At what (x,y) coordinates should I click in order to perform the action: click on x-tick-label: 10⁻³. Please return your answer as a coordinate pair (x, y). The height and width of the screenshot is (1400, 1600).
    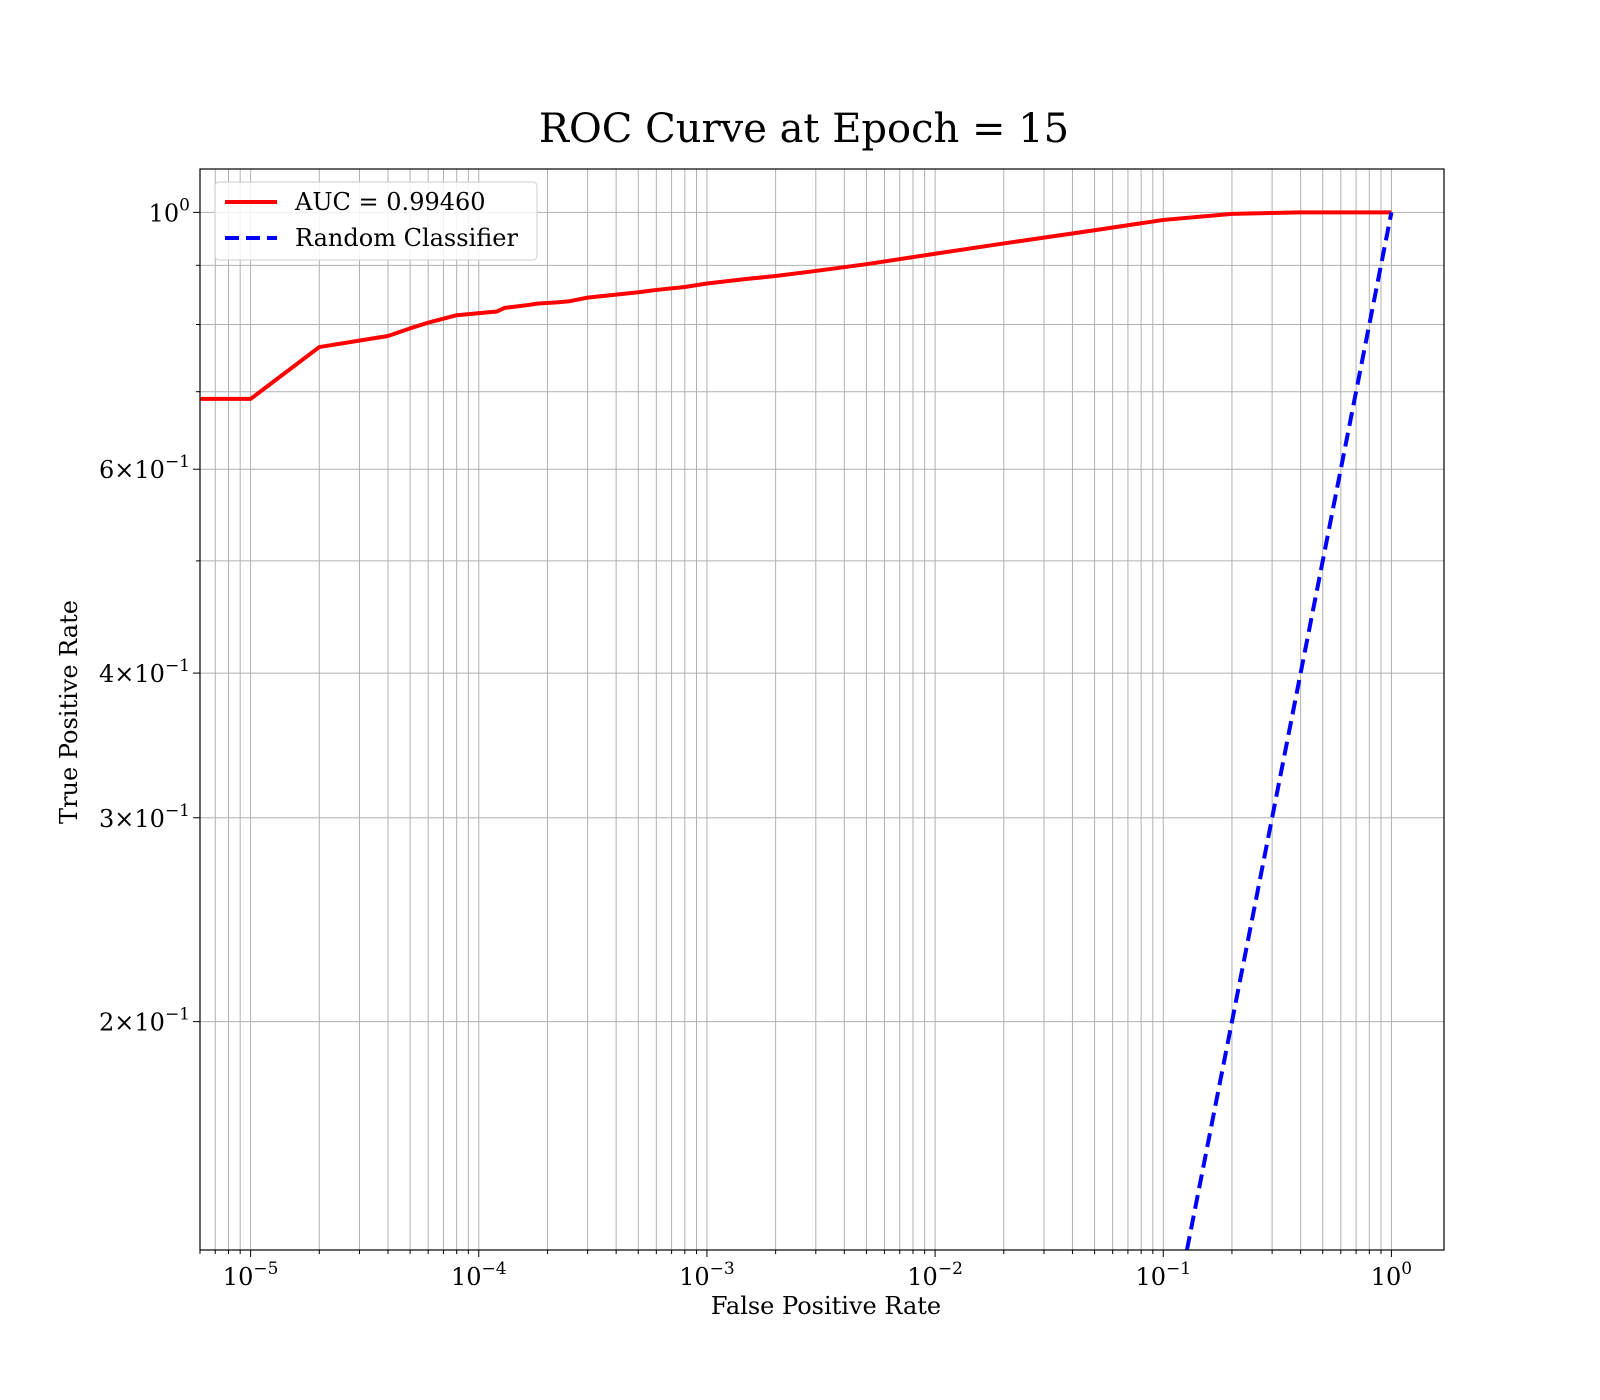
    Looking at the image, I should click on (707, 1275).